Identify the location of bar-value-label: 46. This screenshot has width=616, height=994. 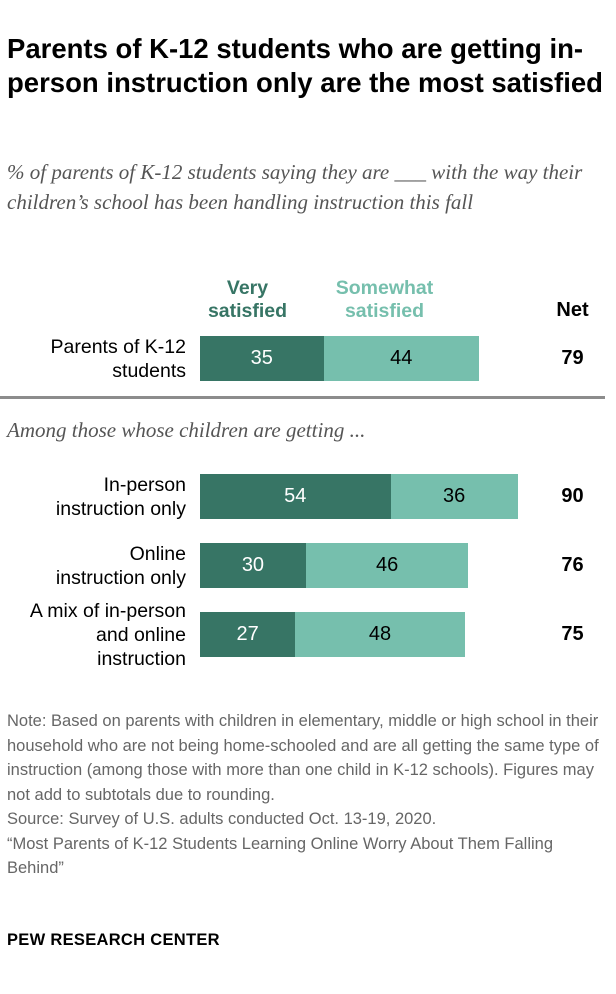
(387, 565).